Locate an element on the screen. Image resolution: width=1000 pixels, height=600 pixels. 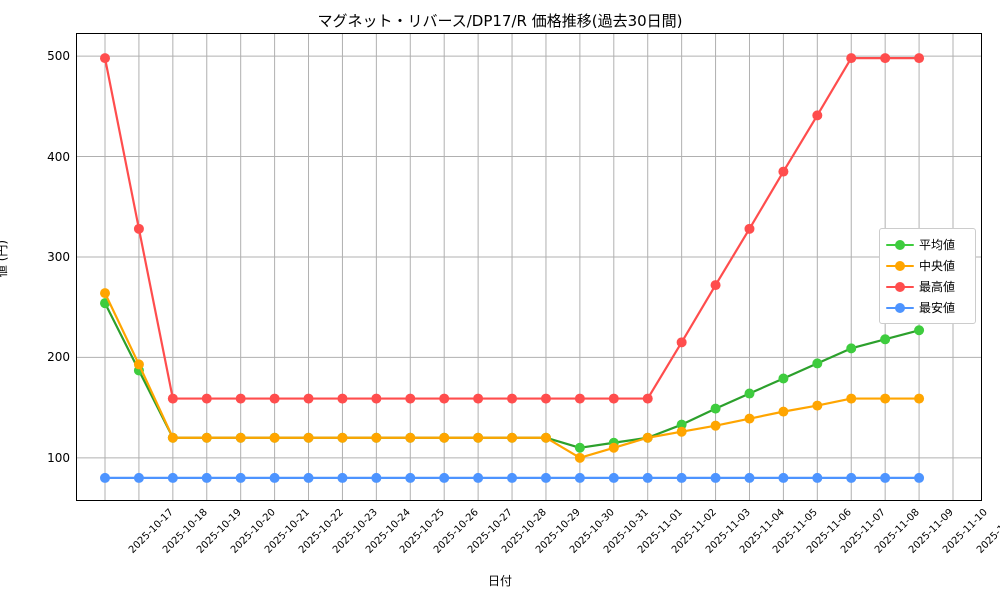
y-tick-label: 400 is located at coordinates (58, 156).